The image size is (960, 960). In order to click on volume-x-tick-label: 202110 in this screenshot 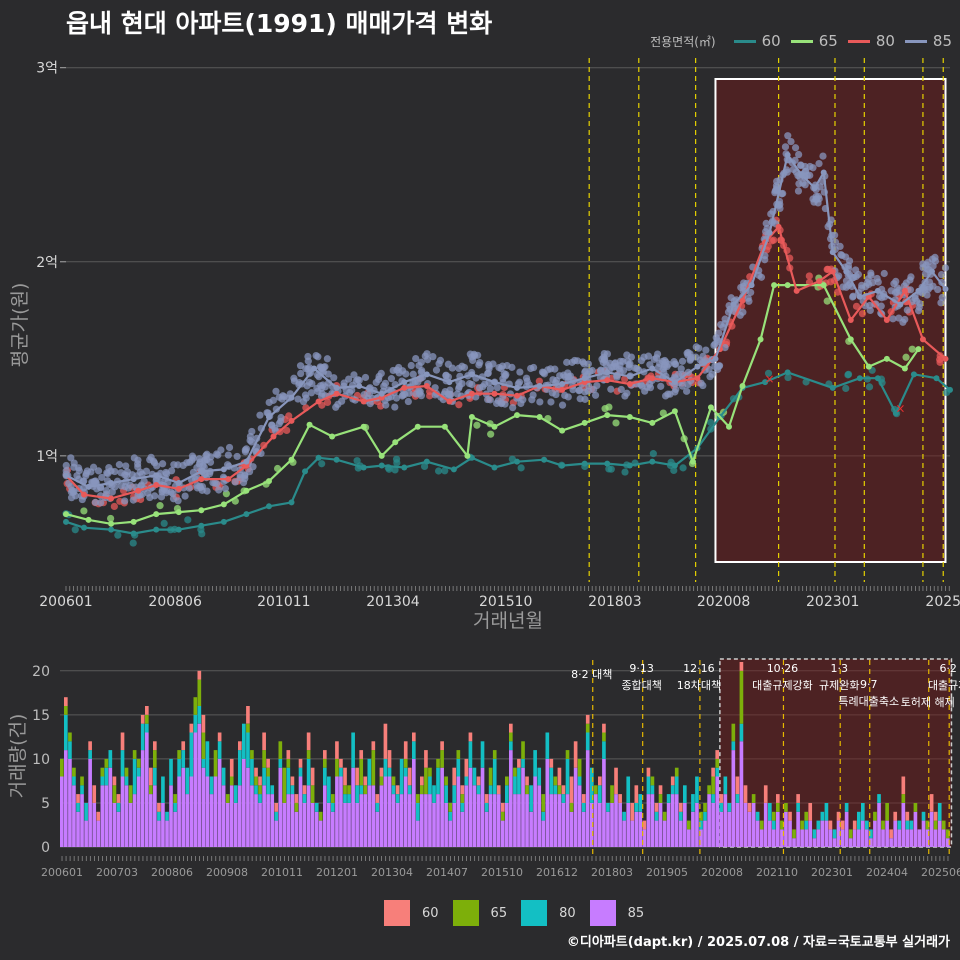, I will do `click(777, 872)`.